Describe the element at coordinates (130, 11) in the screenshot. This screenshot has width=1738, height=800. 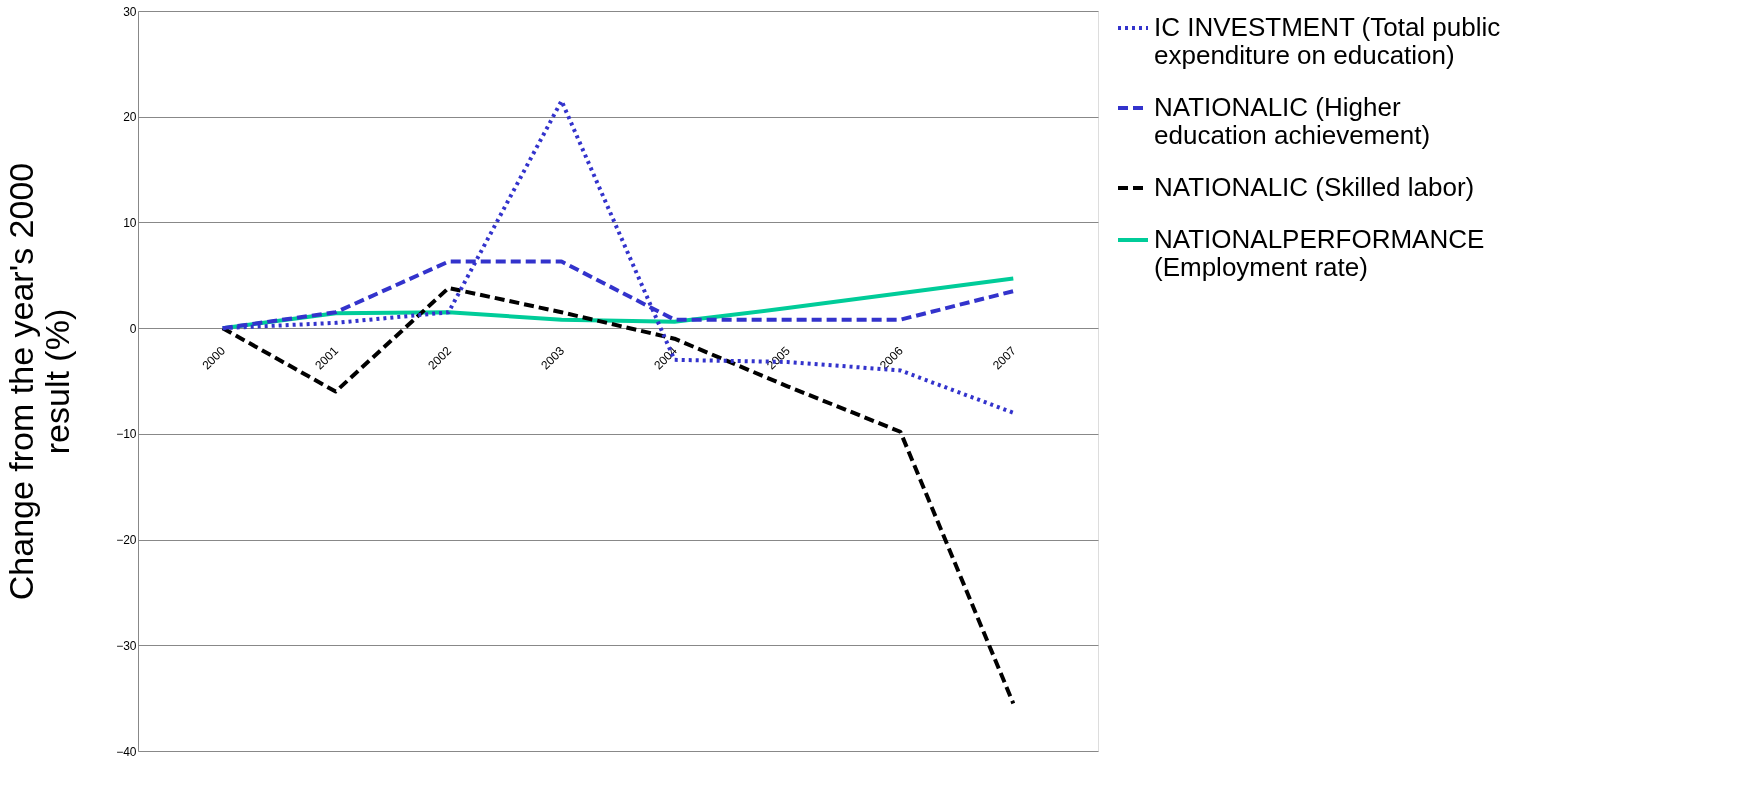
I see `y-tick-label: 30` at that location.